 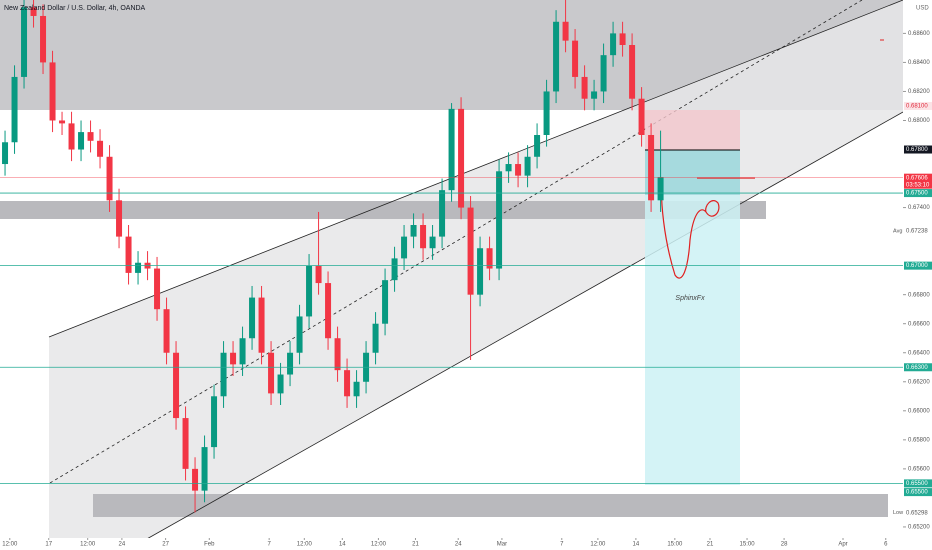 I want to click on x-tick-label: Apr, so click(x=842, y=545).